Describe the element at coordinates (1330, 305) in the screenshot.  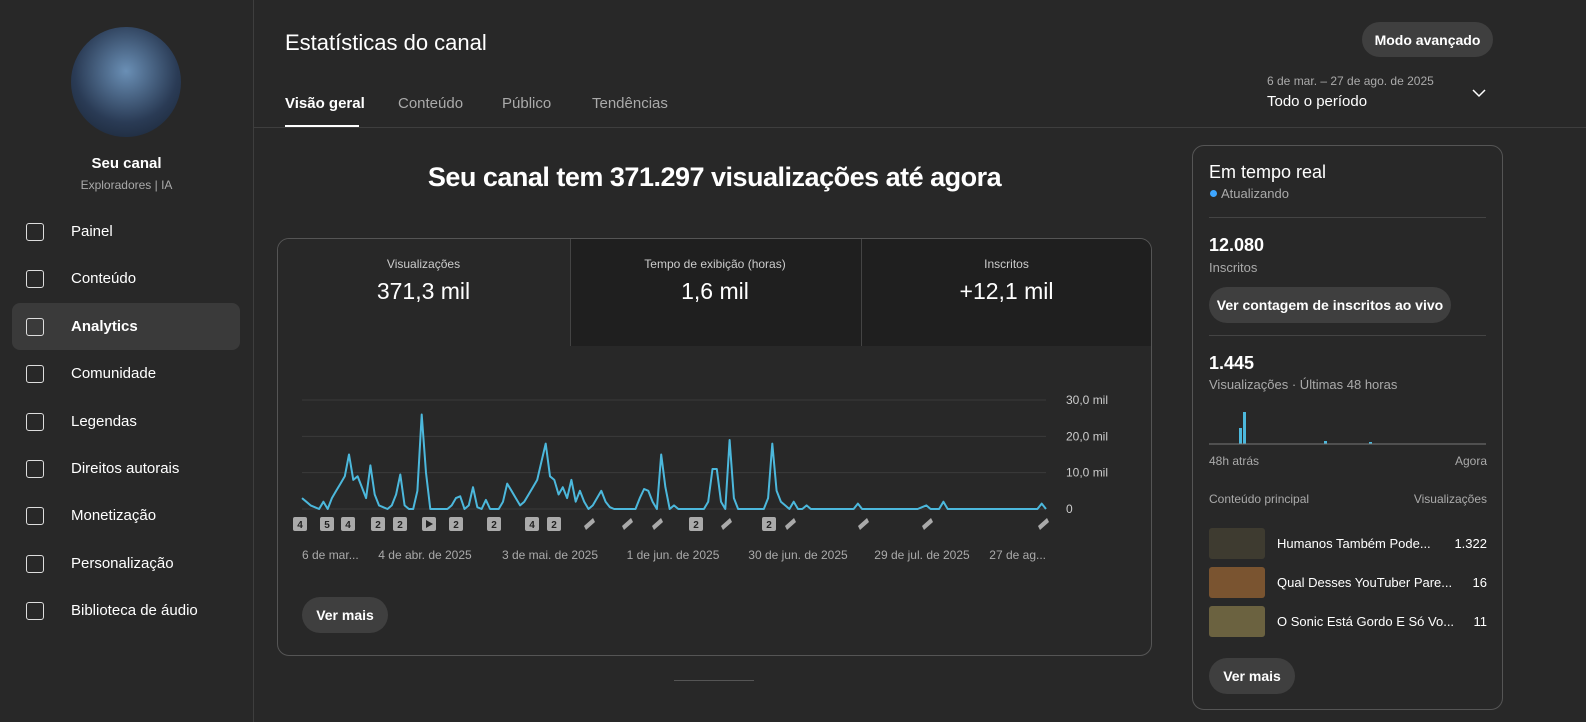
I see `live-count-button: Ver contagem de inscritos ao vivo` at that location.